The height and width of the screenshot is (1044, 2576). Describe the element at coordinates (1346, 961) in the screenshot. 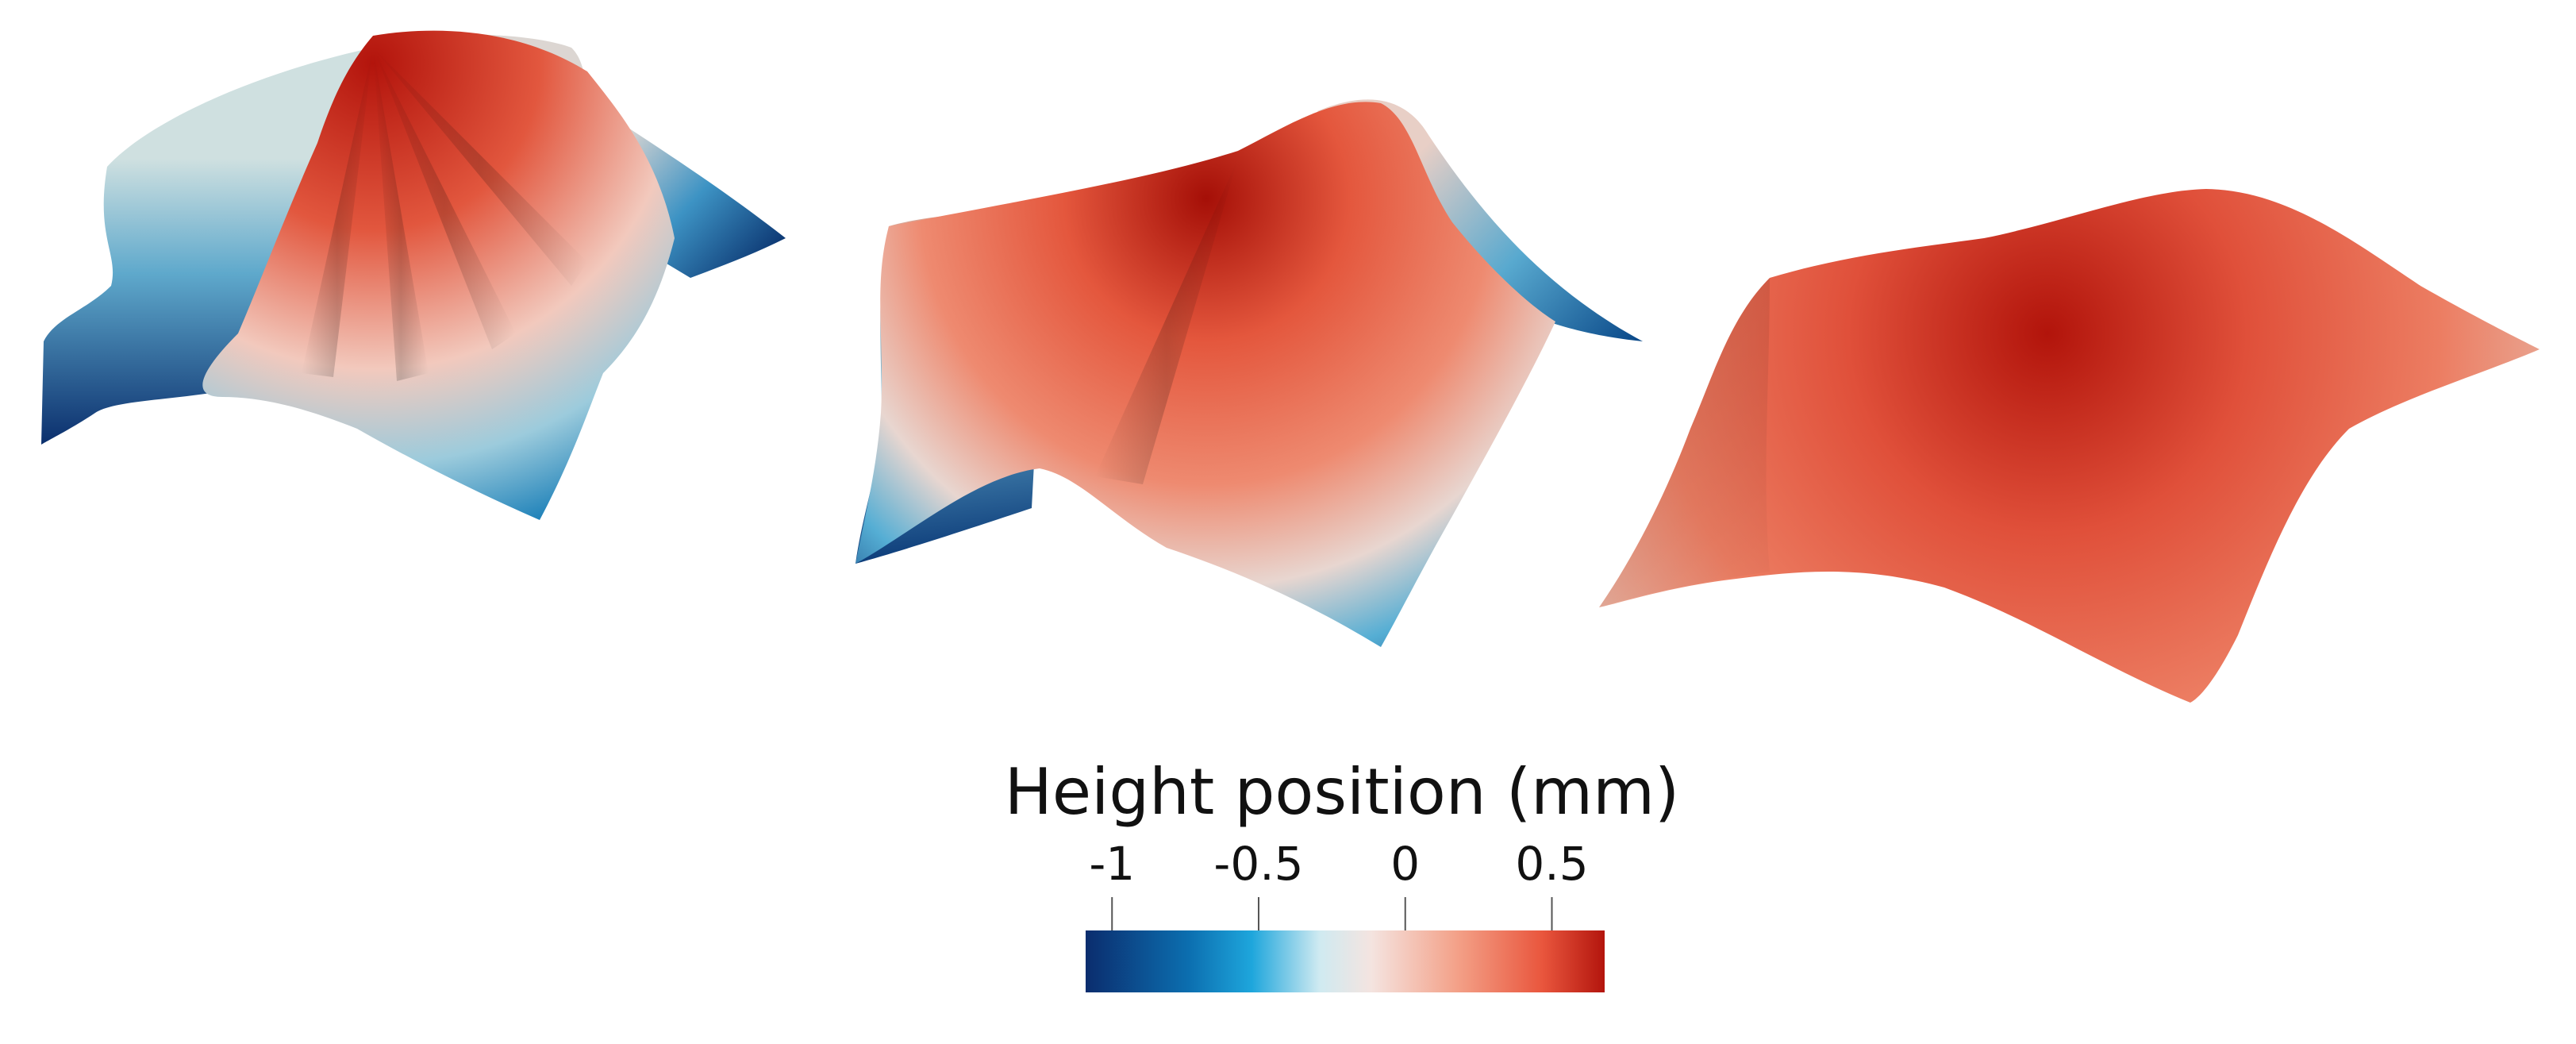

I see `colorbar-gradient` at that location.